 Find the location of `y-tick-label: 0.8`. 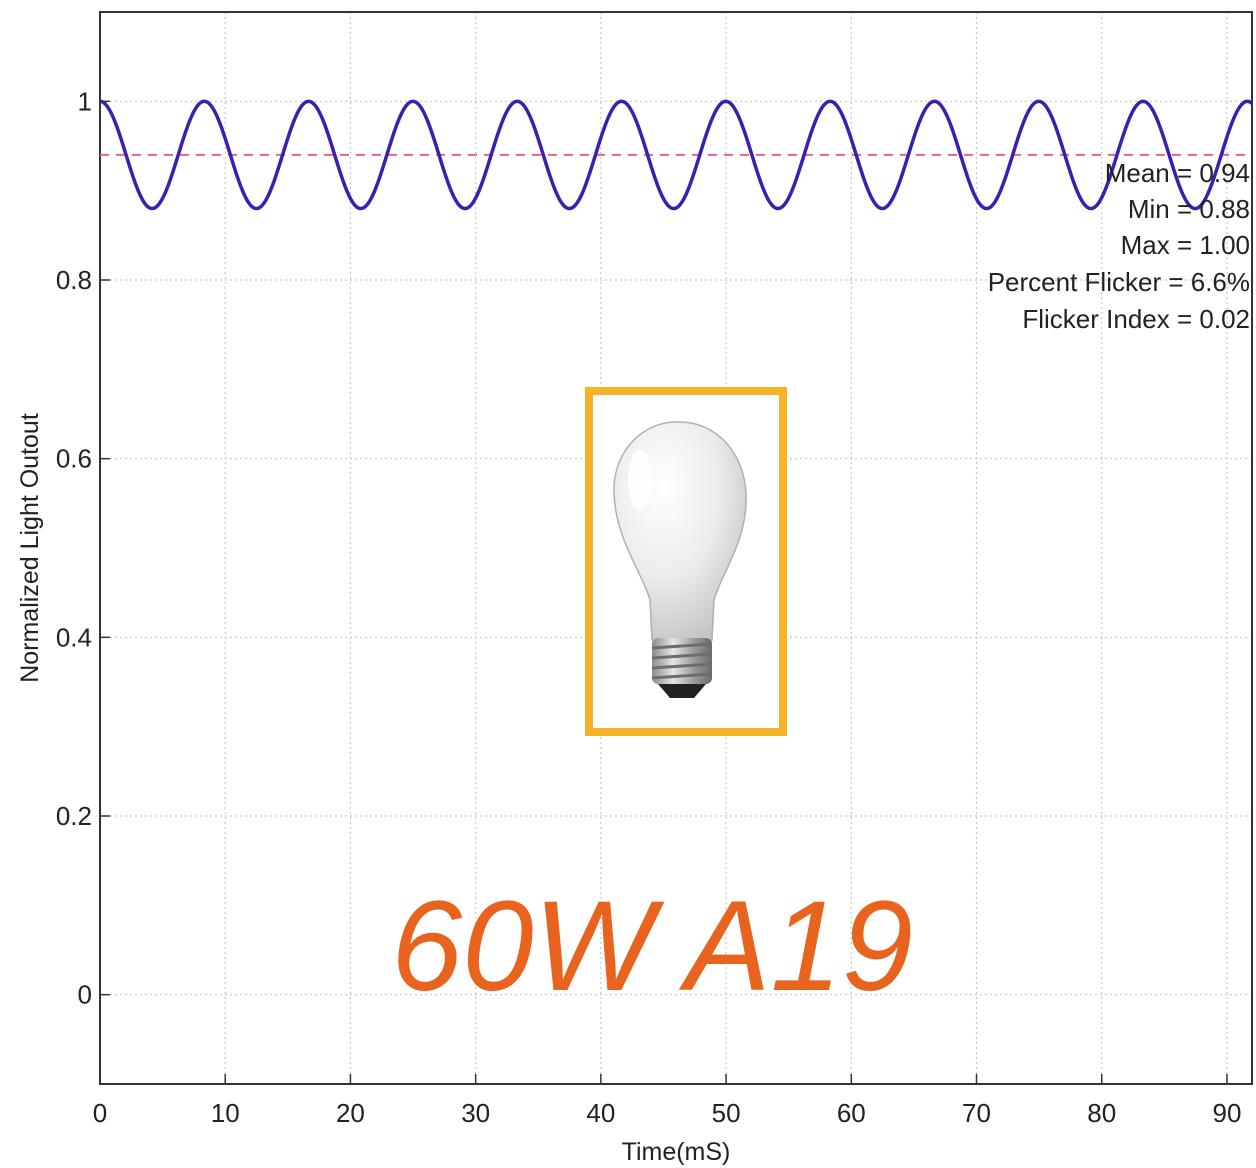

y-tick-label: 0.8 is located at coordinates (74, 280).